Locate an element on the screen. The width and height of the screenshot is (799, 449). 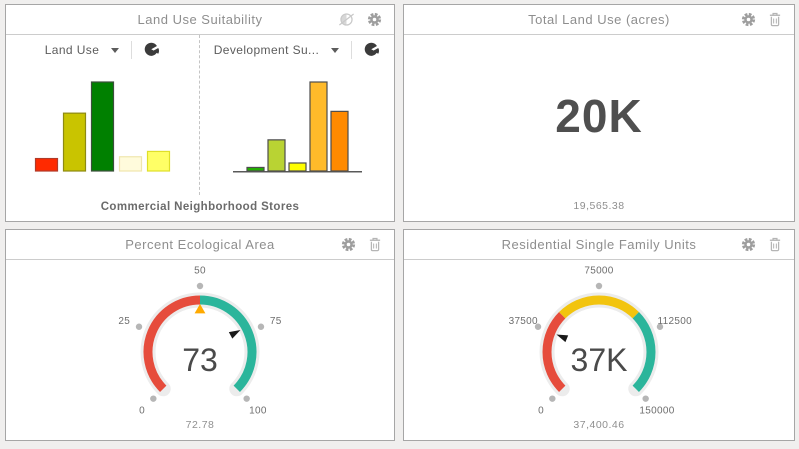
land-use-dropdown: Land Use is located at coordinates (72, 50).